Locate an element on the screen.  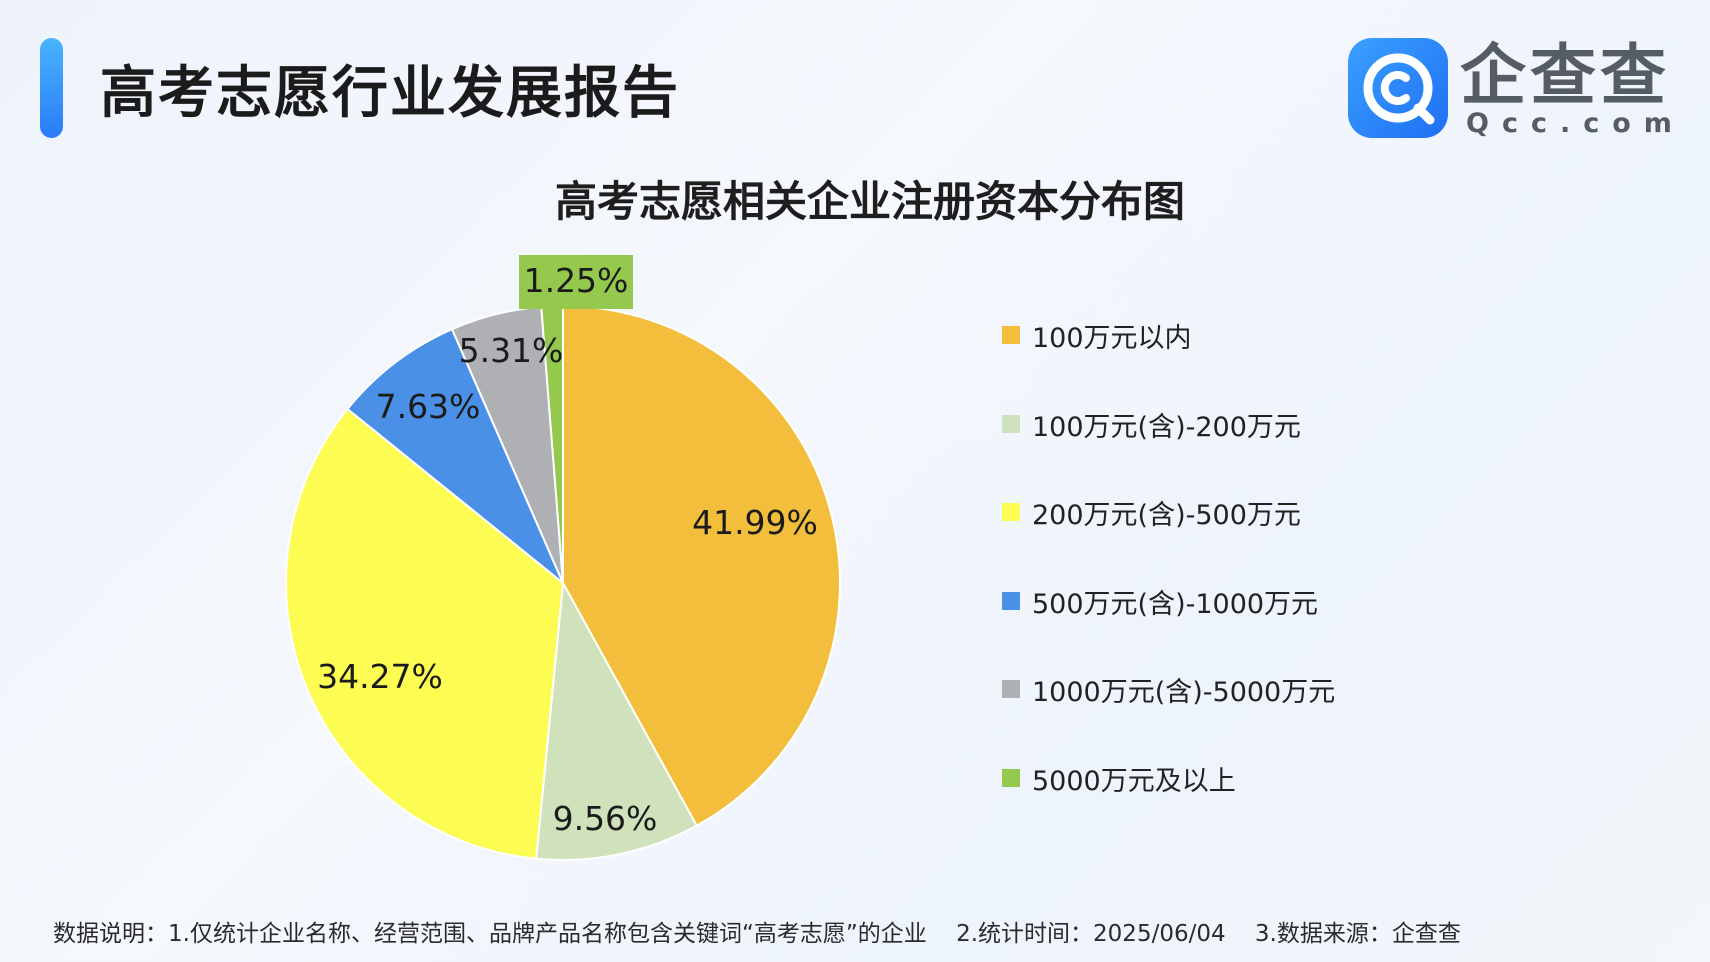
qcc-logo: 企查查 Qcc.com is located at coordinates (1513, 89).